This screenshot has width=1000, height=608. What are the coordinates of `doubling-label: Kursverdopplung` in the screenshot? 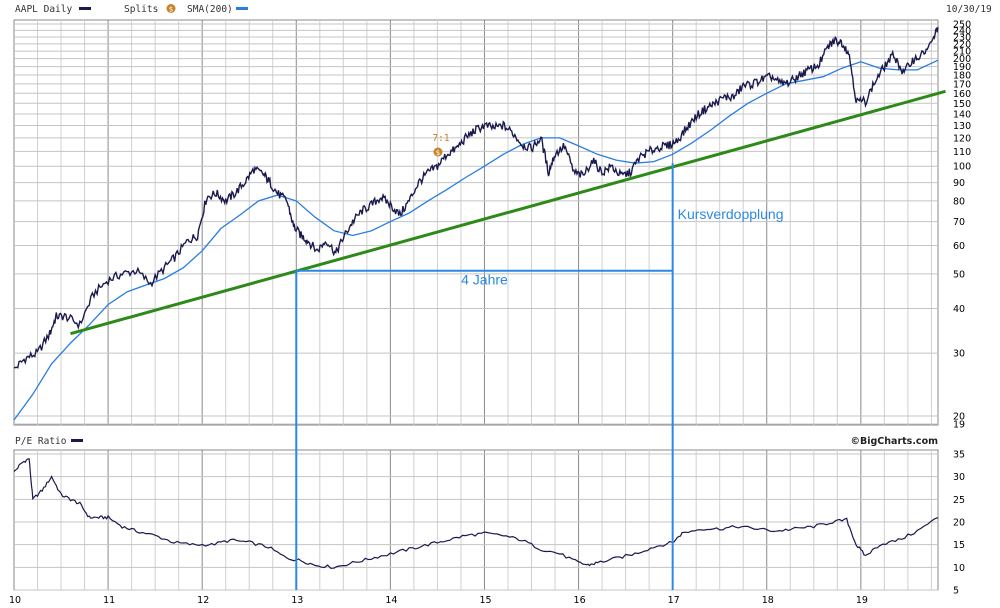 It's located at (731, 214).